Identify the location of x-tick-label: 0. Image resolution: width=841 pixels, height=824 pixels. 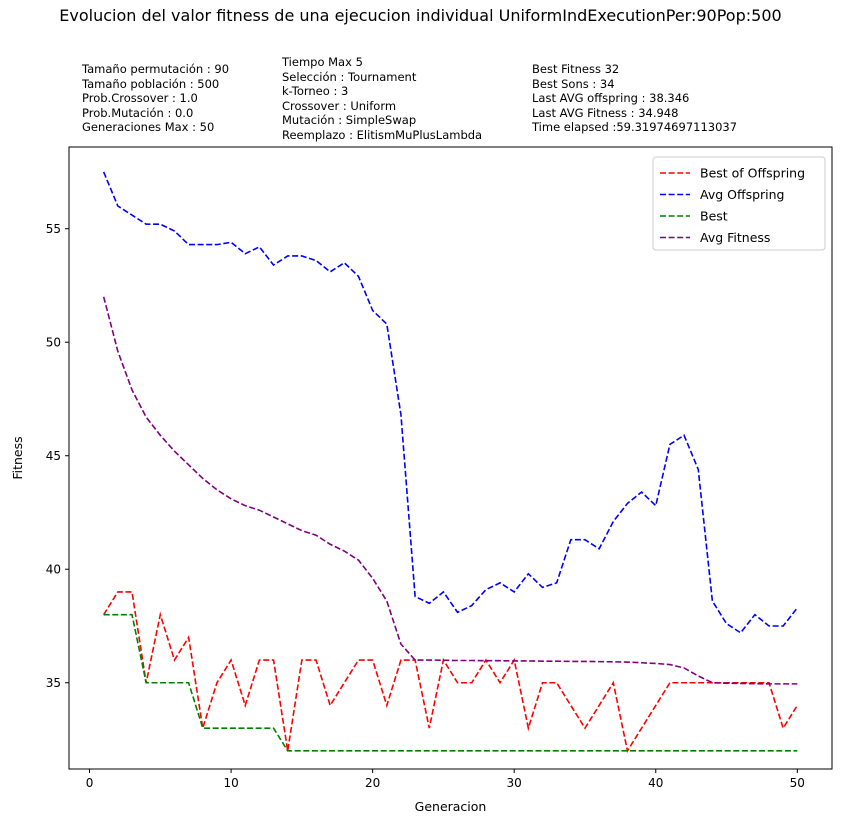
(90, 783).